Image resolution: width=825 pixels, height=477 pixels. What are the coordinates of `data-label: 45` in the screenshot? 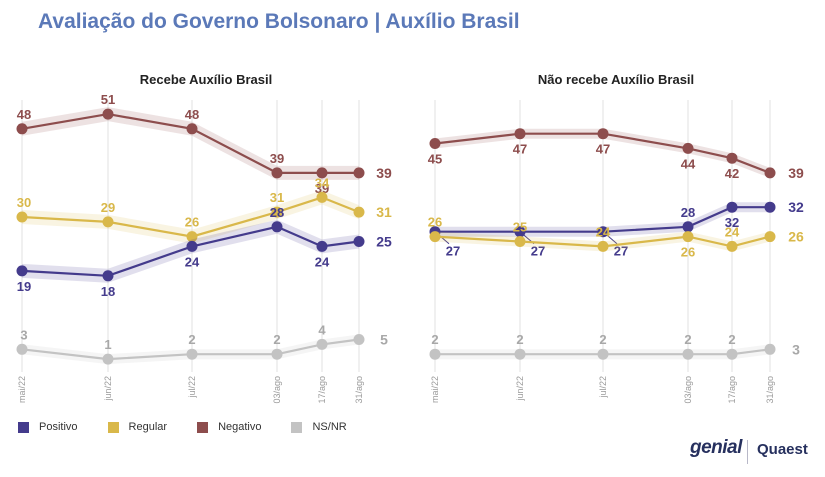 It's located at (435, 159).